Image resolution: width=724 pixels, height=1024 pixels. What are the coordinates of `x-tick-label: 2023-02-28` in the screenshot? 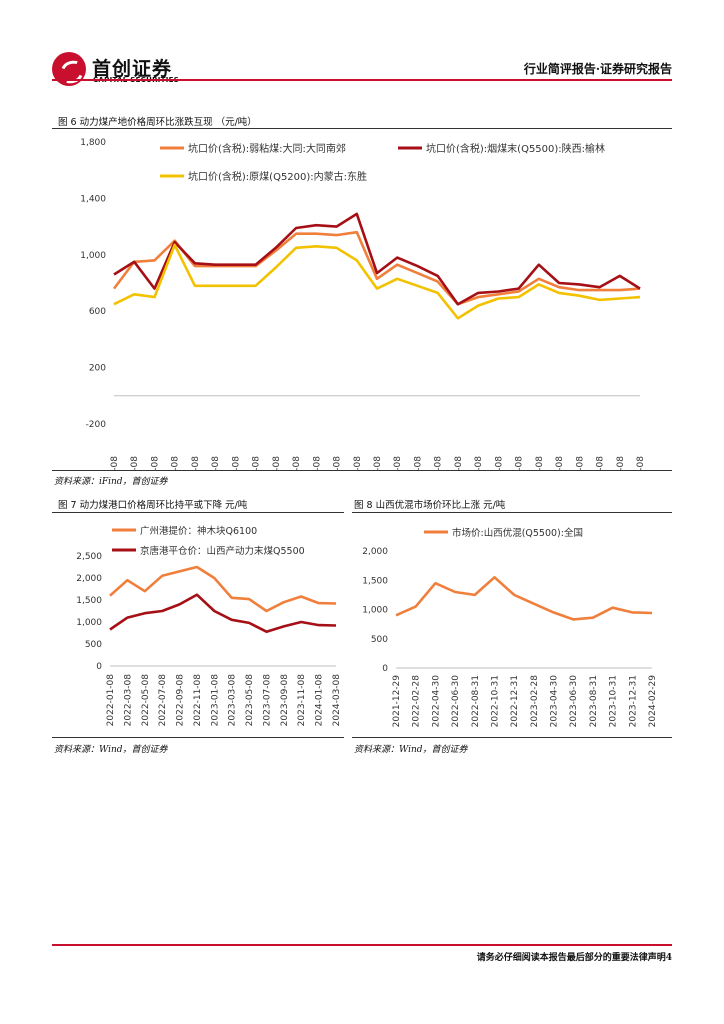 It's located at (535, 701).